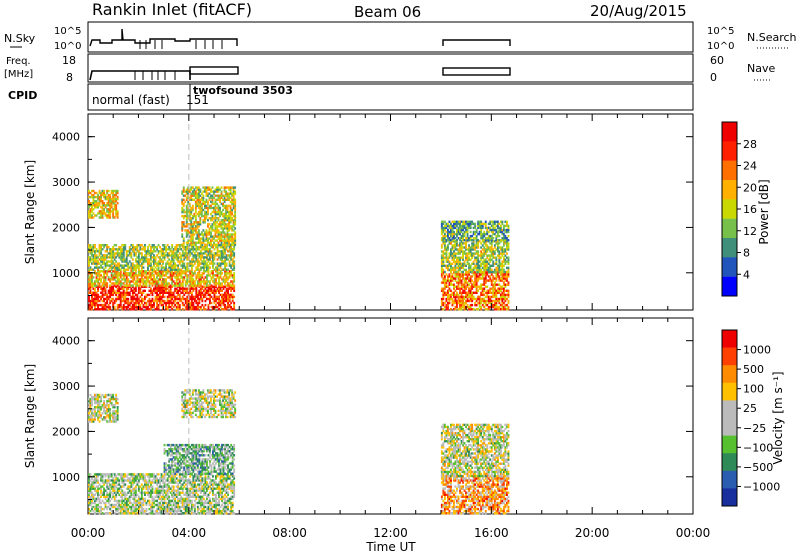  Describe the element at coordinates (457, 305) in the screenshot. I see `power-cell-b5` at that location.